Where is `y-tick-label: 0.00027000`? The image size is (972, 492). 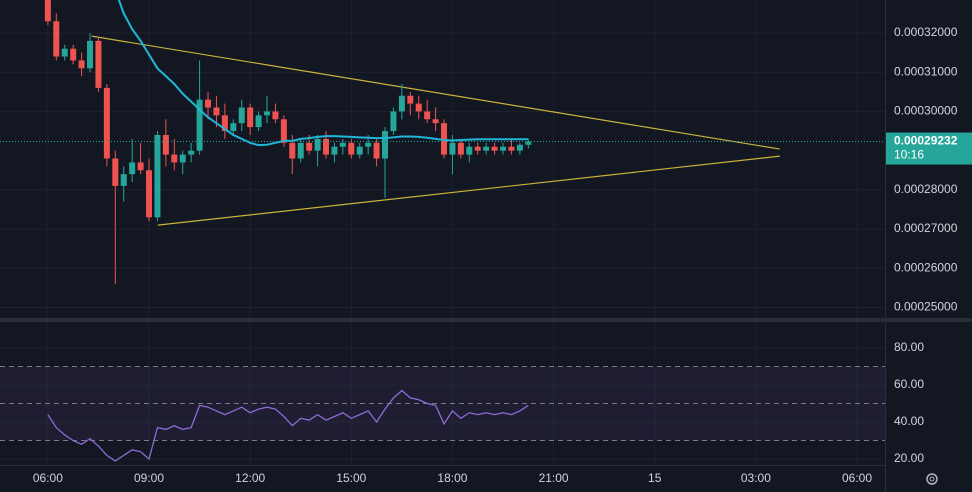
y-tick-label: 0.00027000 is located at coordinates (926, 228).